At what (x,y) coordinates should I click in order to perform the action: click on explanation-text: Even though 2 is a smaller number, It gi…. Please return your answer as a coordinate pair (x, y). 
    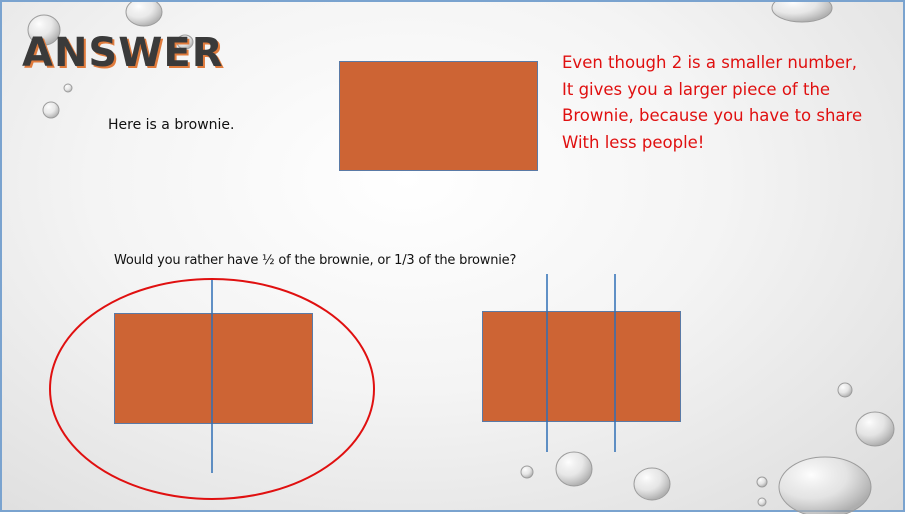
    Looking at the image, I should click on (727, 103).